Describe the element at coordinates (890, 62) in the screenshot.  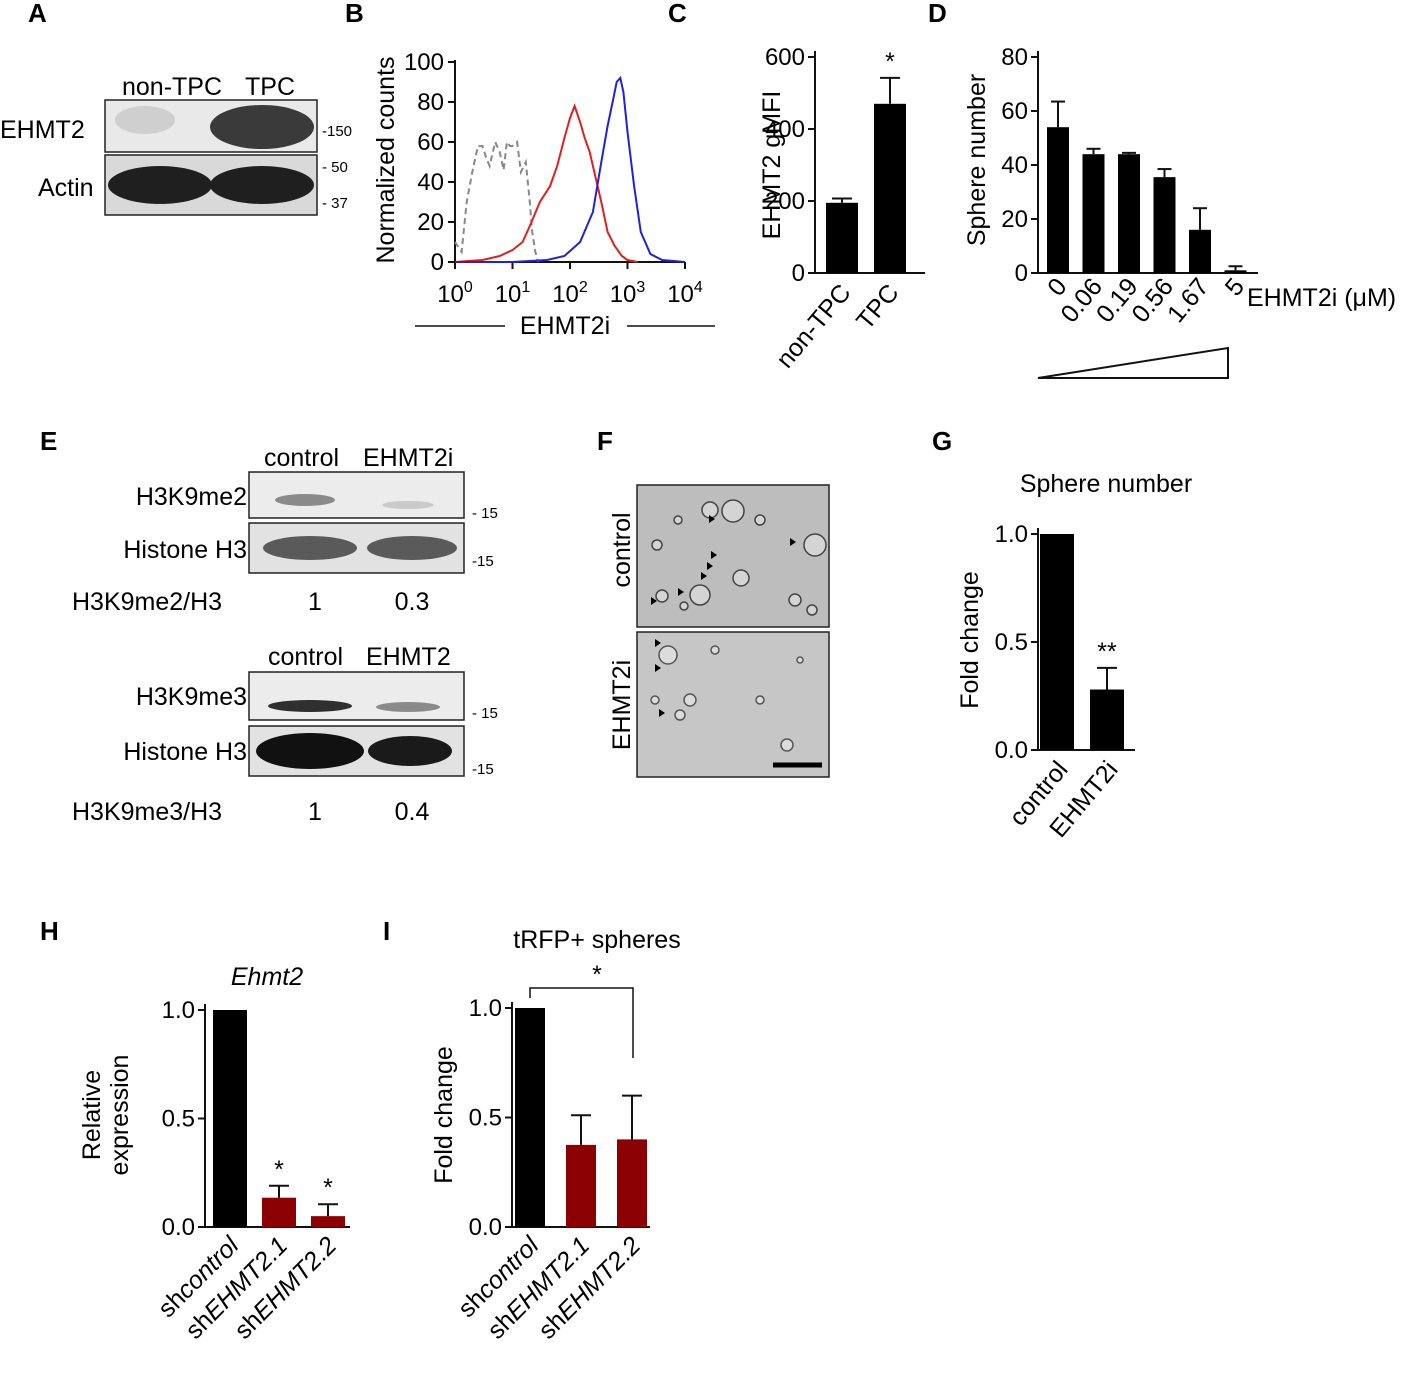
I see `c-significance-star: *` at that location.